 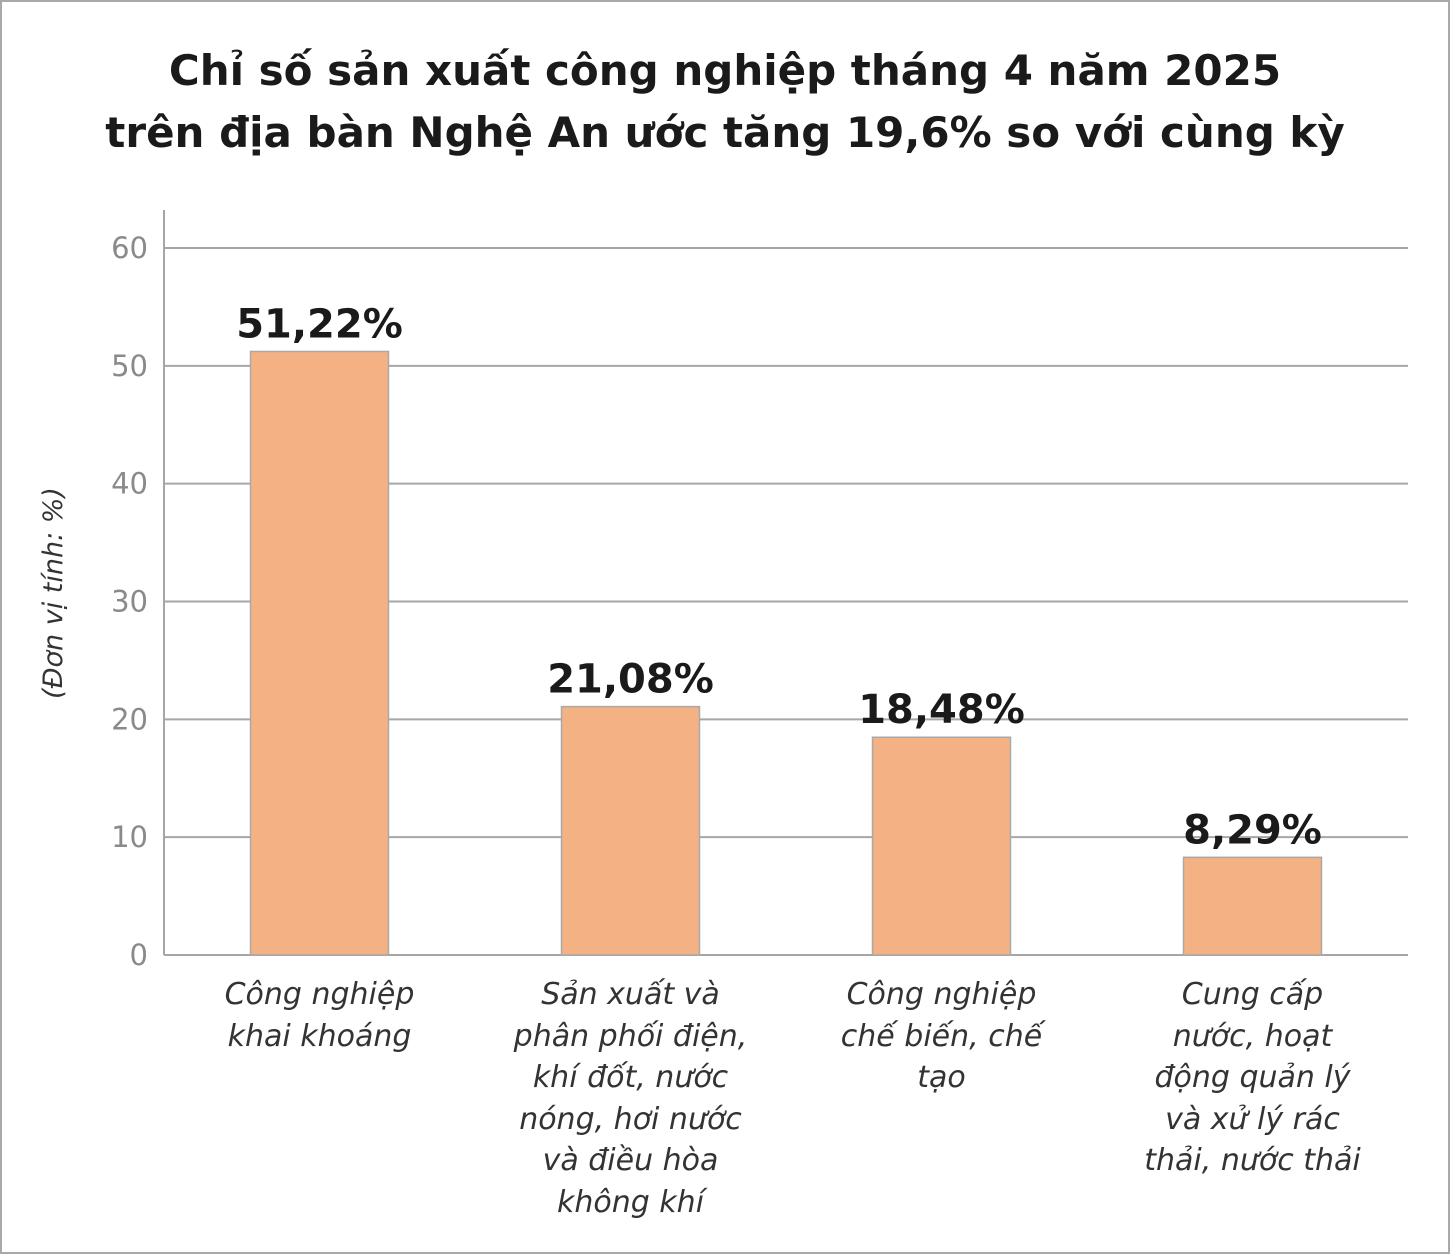 I want to click on category-label-line: Cung cấp, so click(x=1252, y=994).